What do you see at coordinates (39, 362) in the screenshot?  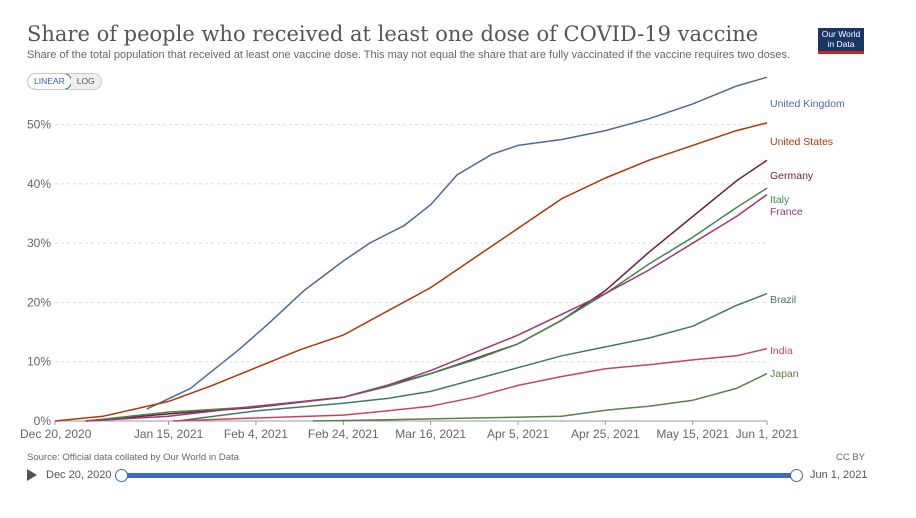 I see `y-tick-label: 10%` at bounding box center [39, 362].